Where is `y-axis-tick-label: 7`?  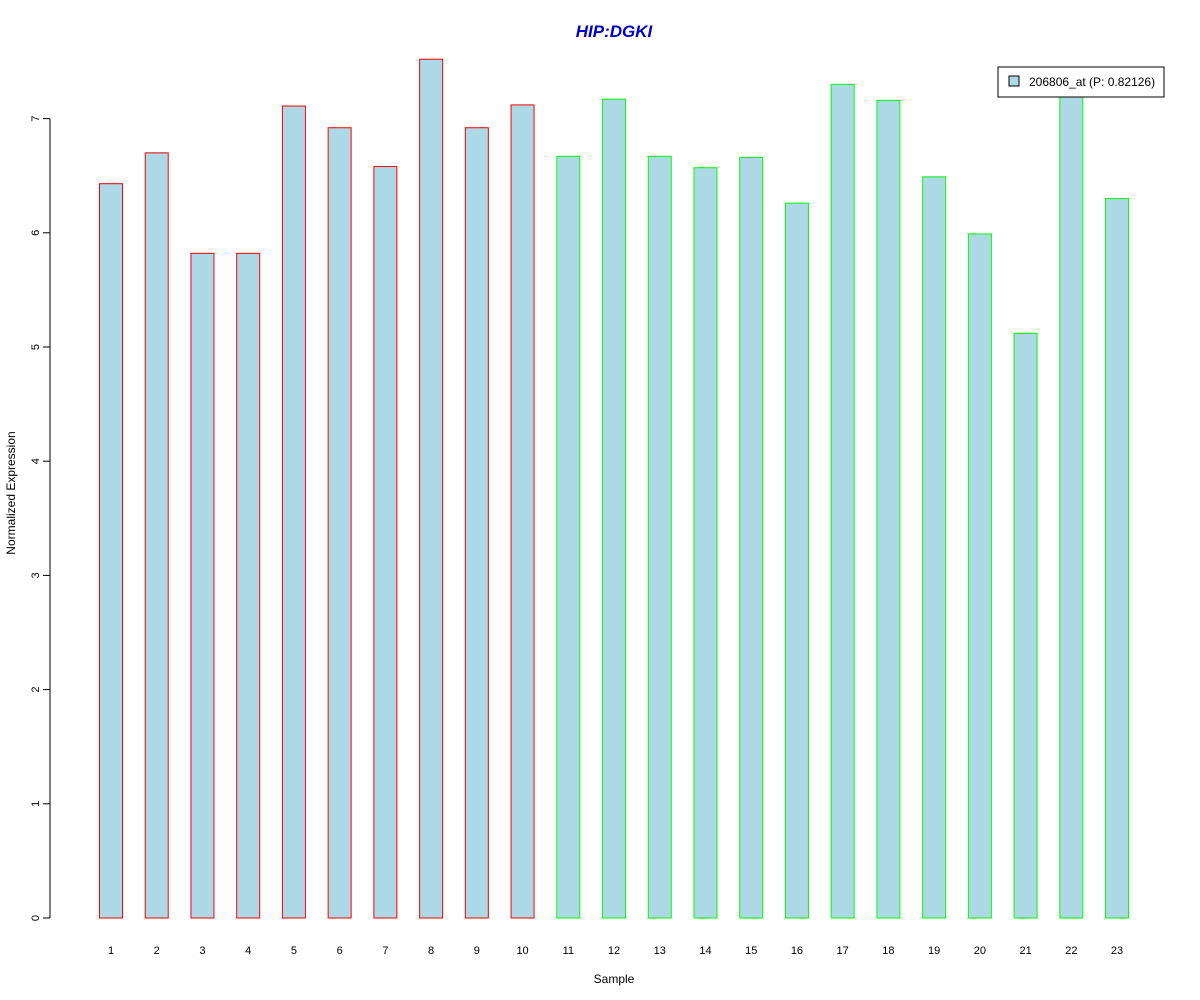 y-axis-tick-label: 7 is located at coordinates (36, 119).